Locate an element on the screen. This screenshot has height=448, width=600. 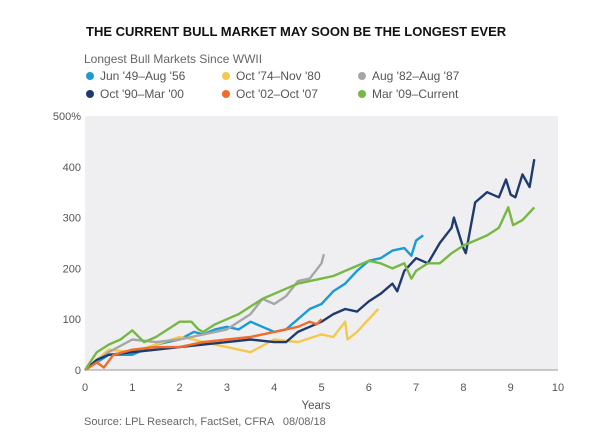
x-tick-label: 4 is located at coordinates (274, 388).